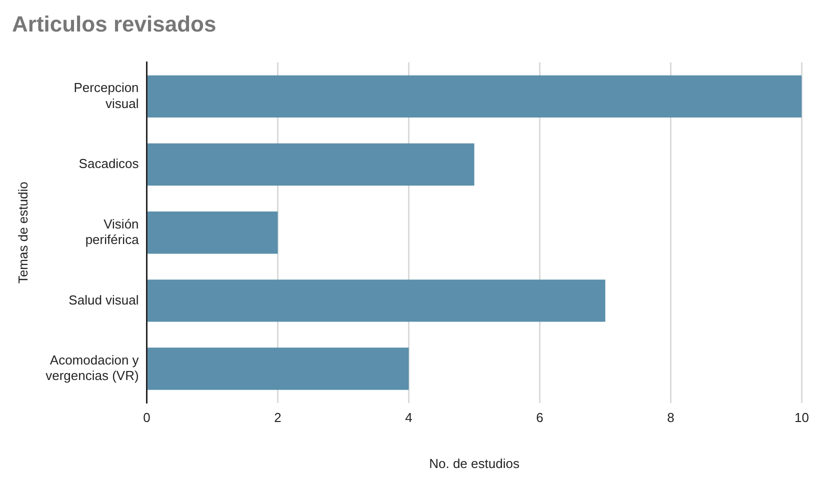  I want to click on x-axis-title: No. de estudios, so click(474, 463).